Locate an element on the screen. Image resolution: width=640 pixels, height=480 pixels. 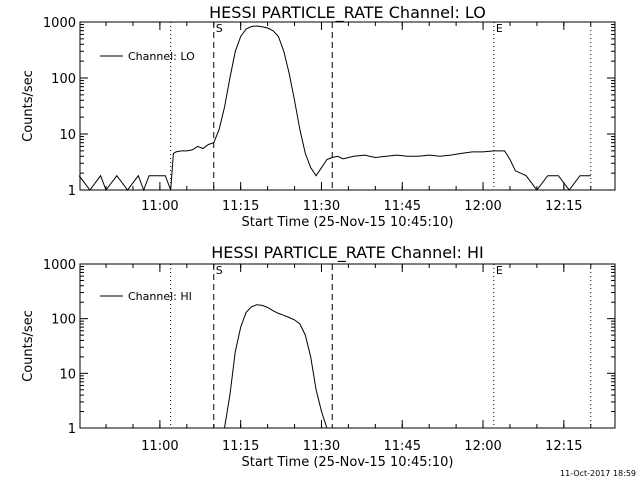
y-axis-label-hi: Counts/sec is located at coordinates (28, 346).